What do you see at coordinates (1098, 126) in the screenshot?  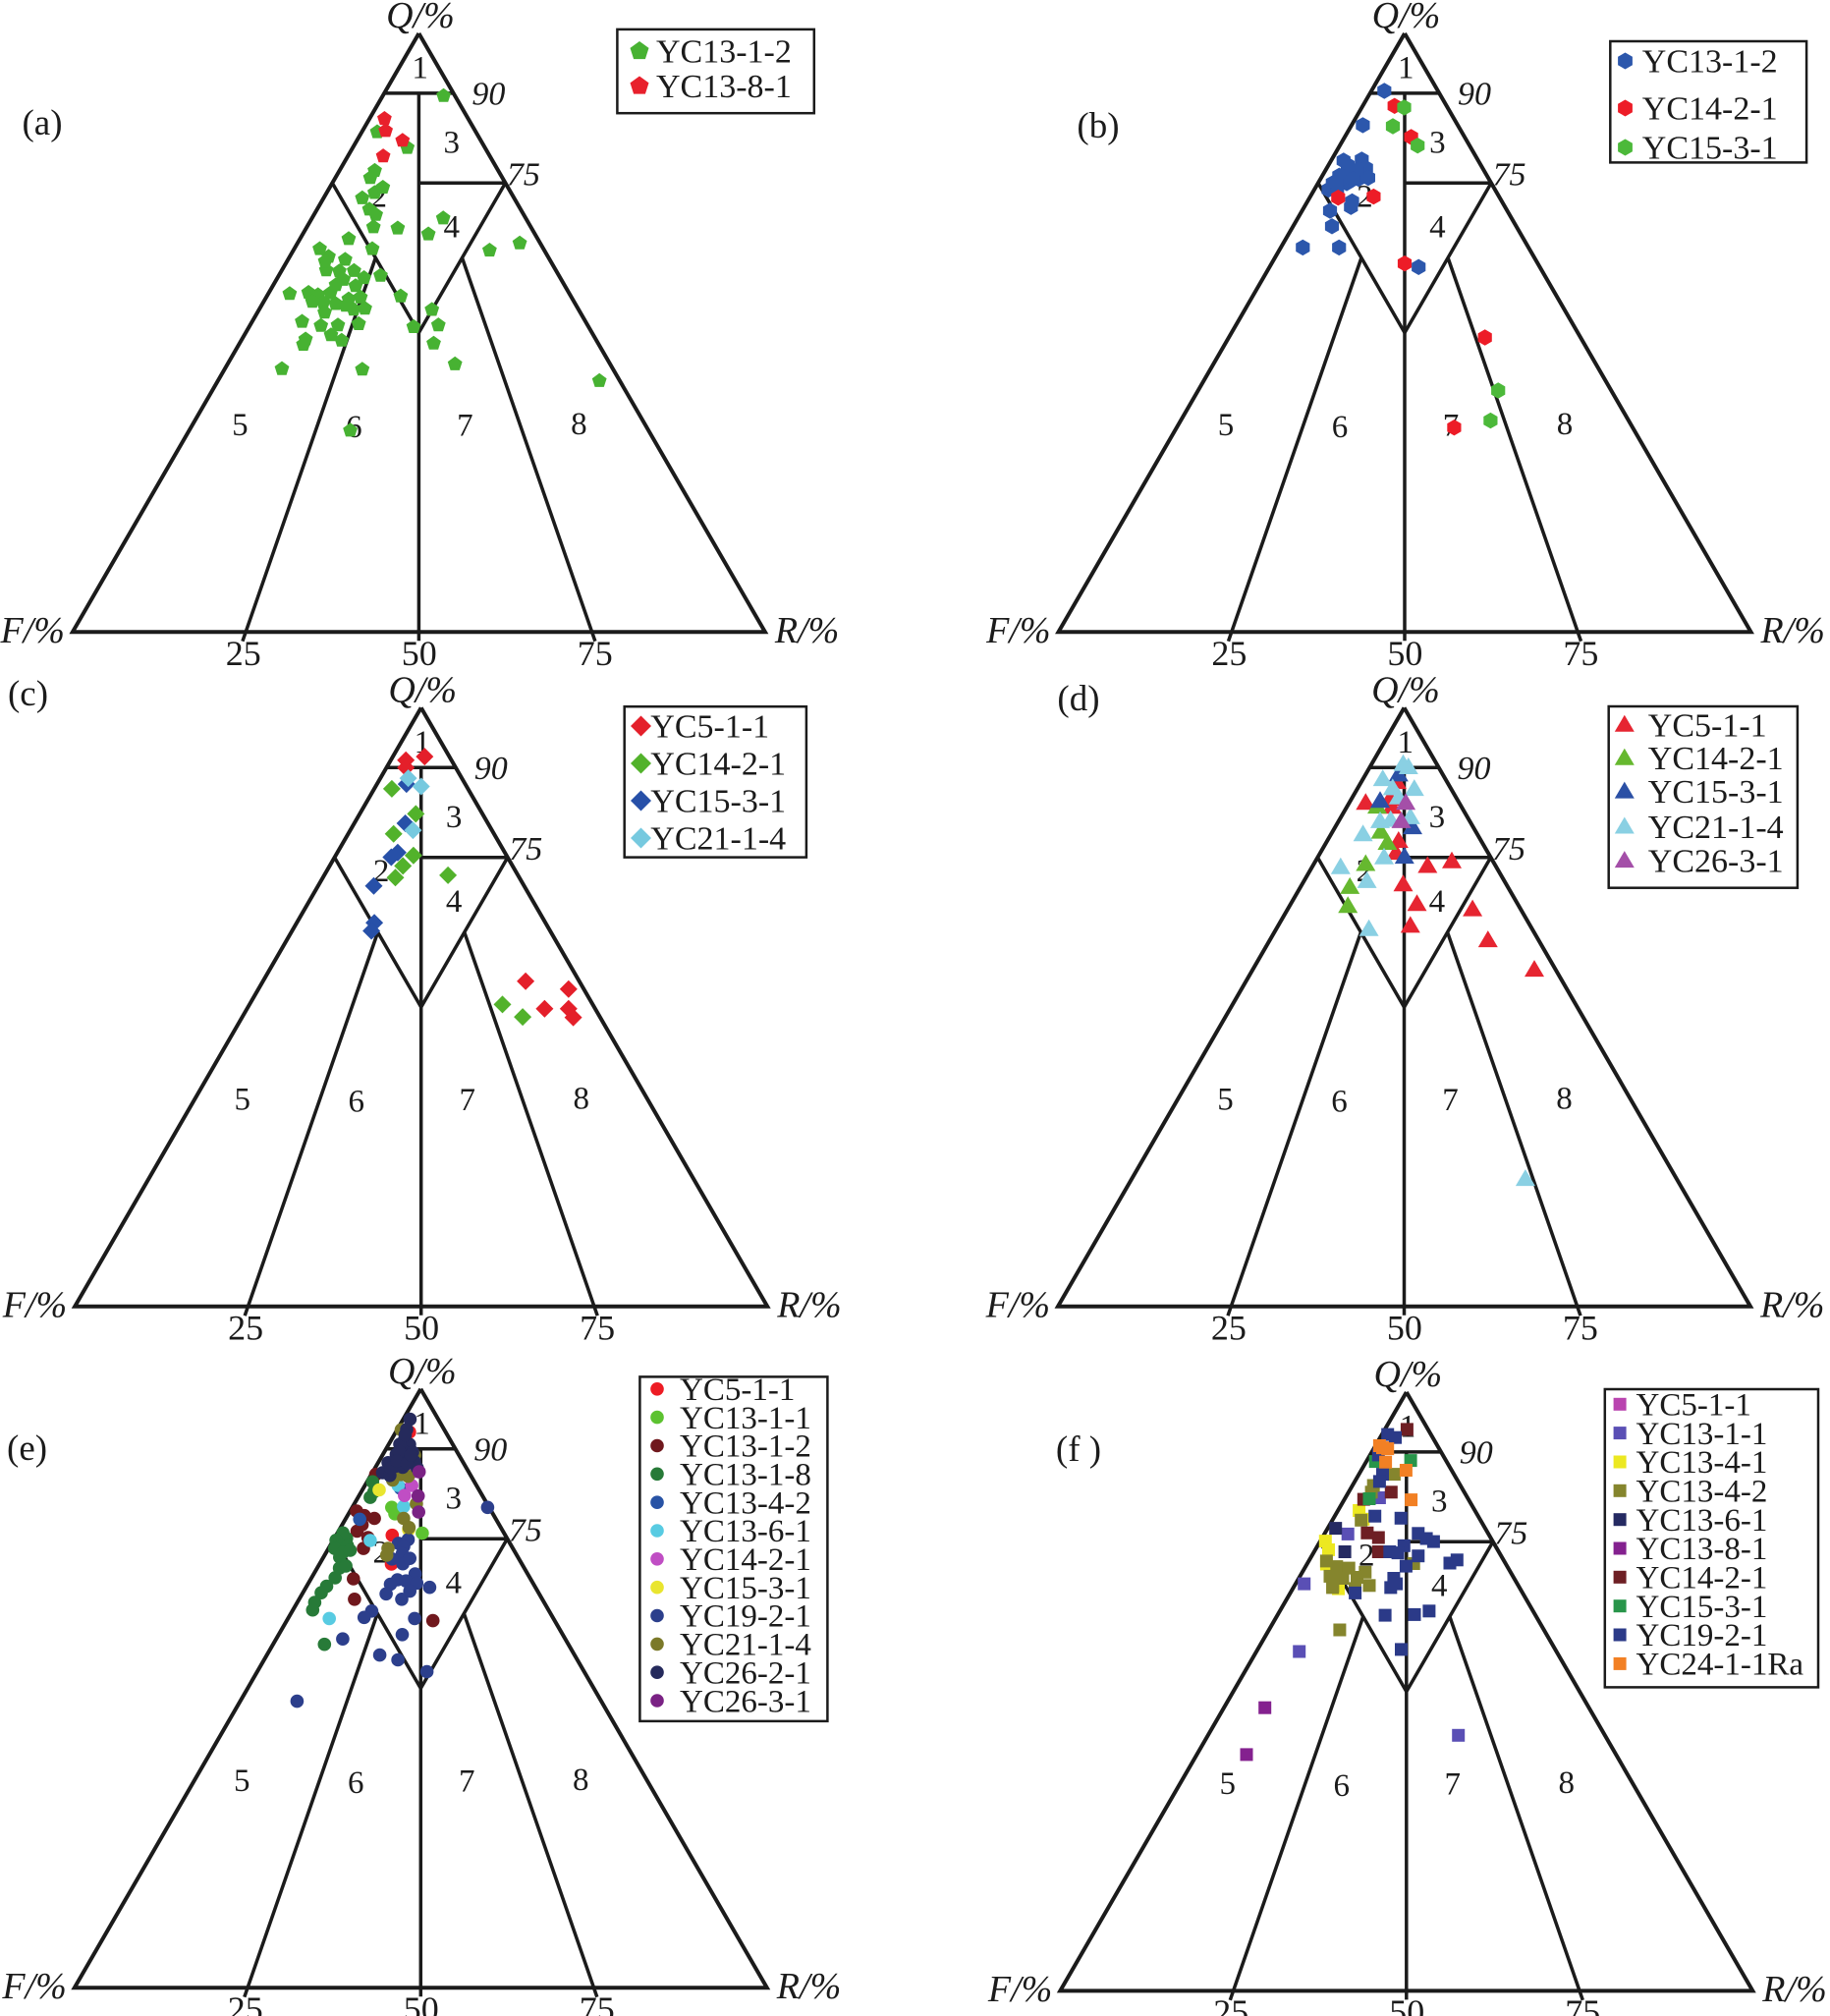 I see `svg-text: (b)` at bounding box center [1098, 126].